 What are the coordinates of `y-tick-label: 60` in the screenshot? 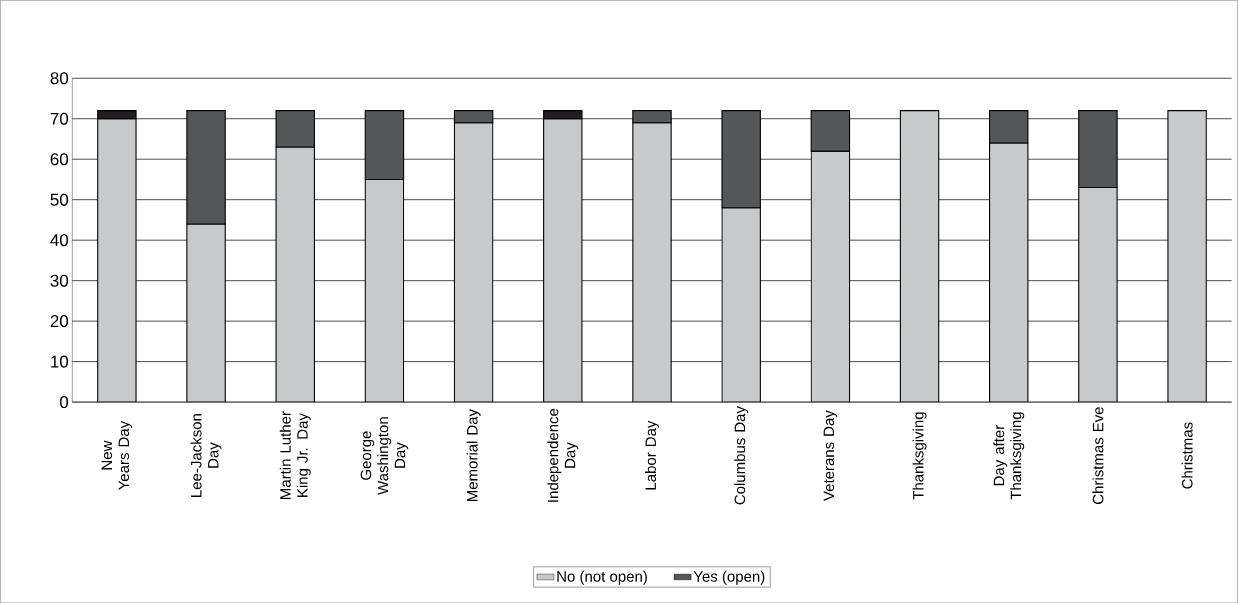 It's located at (59, 159).